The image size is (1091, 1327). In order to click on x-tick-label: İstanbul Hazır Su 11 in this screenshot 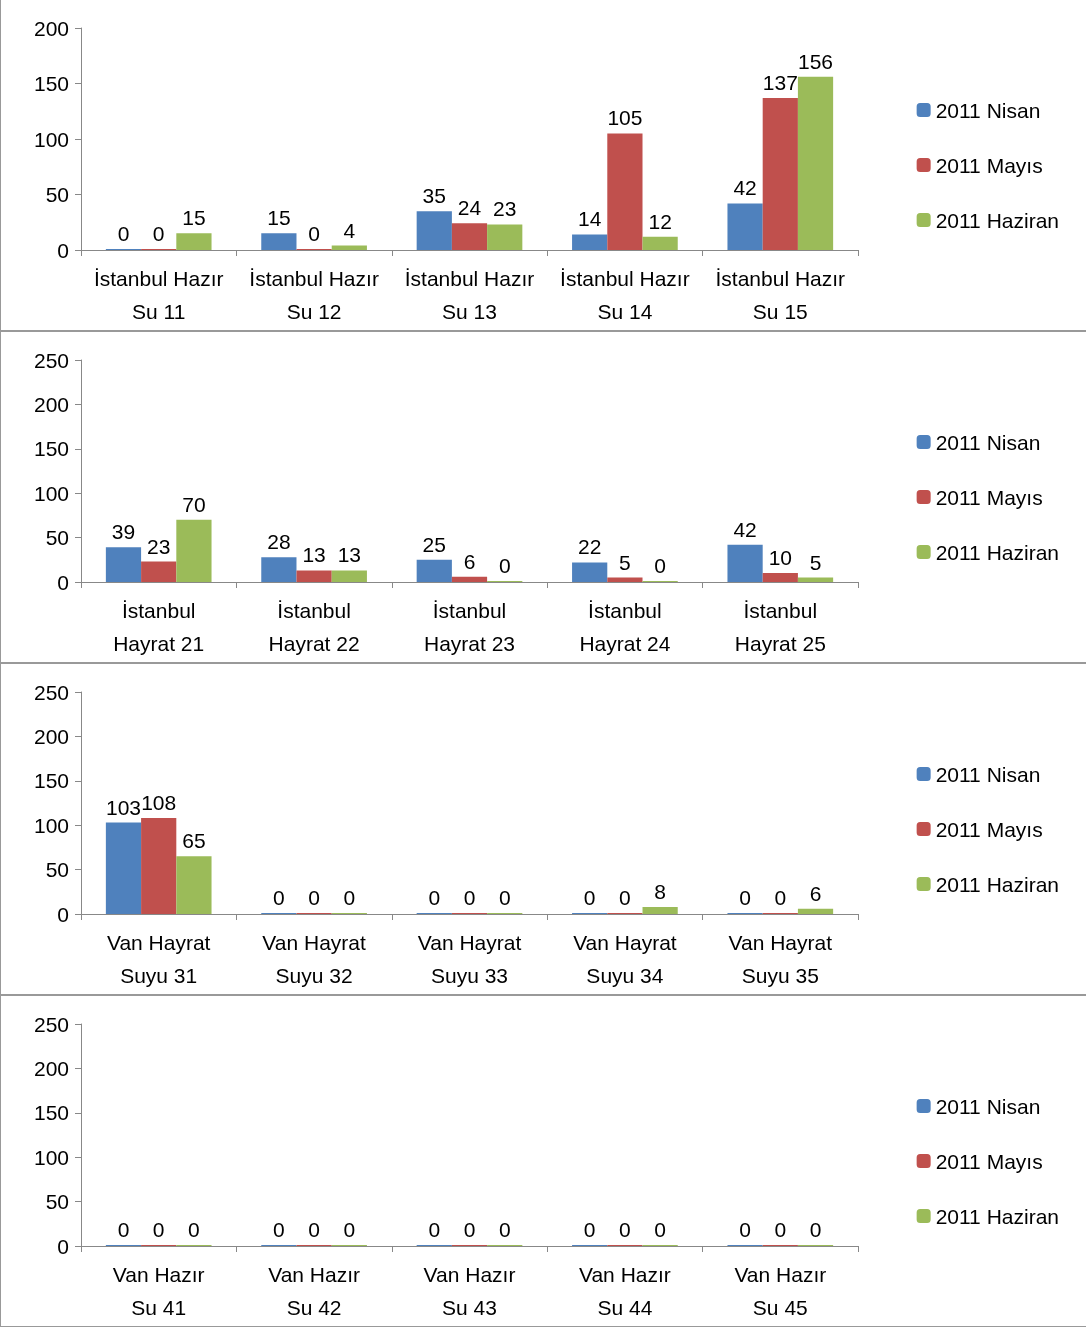, I will do `click(158, 295)`.